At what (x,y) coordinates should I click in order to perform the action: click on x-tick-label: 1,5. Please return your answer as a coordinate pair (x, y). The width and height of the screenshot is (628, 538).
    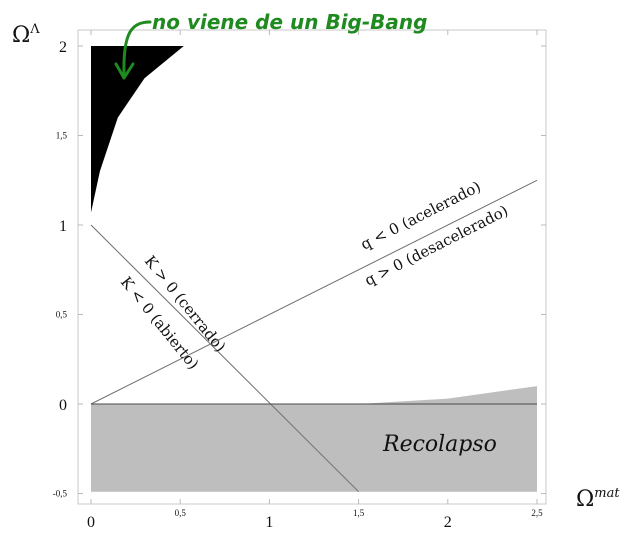
    Looking at the image, I should click on (359, 513).